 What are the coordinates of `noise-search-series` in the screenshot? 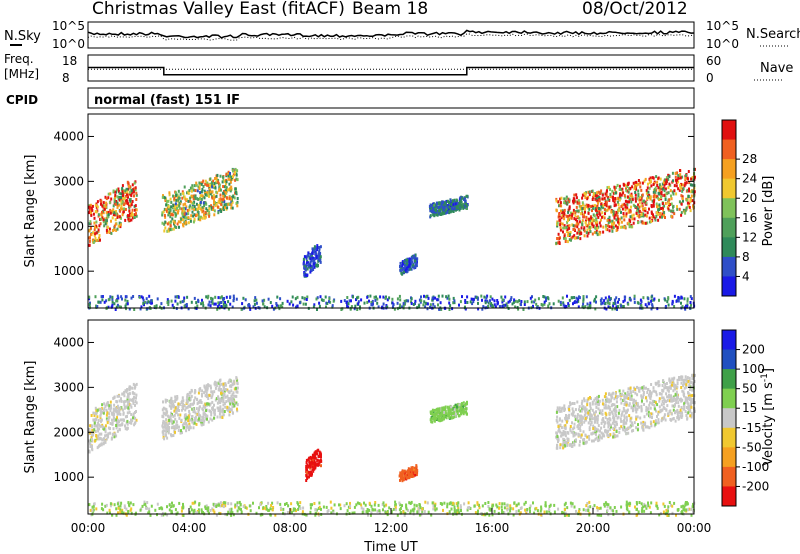 It's located at (391, 37).